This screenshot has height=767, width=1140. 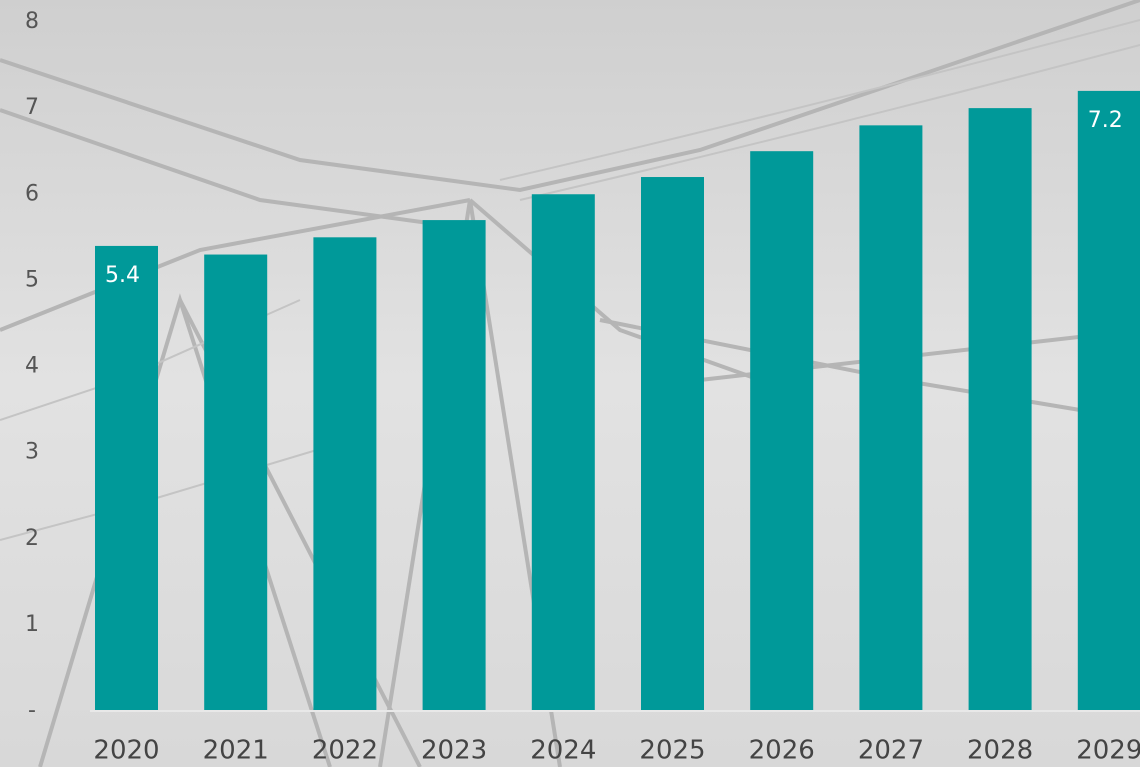 I want to click on x-tick-label: 2025, so click(x=672, y=751).